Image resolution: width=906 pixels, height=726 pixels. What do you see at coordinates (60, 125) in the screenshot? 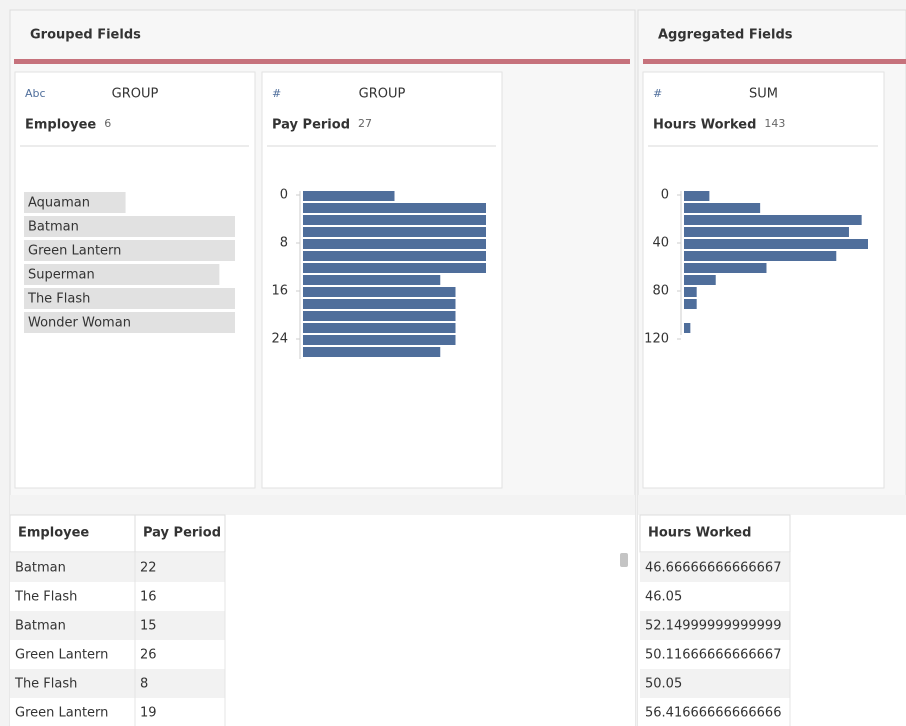
I see `field-name: Employee` at bounding box center [60, 125].